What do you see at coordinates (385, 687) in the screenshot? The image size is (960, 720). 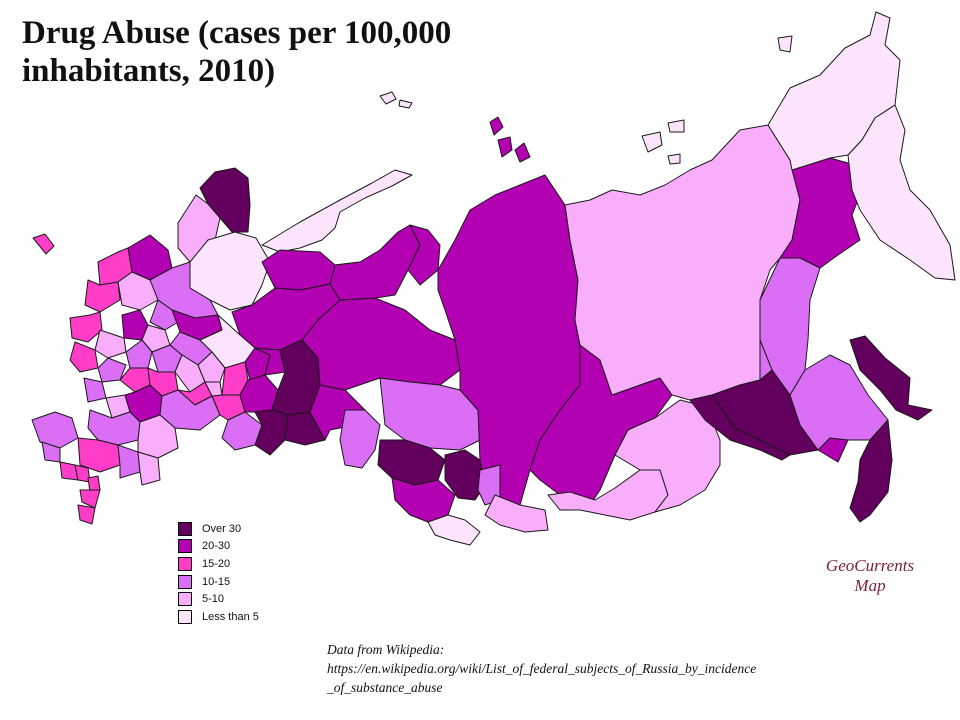 I see `source-line-3: _of_substance_abuse` at bounding box center [385, 687].